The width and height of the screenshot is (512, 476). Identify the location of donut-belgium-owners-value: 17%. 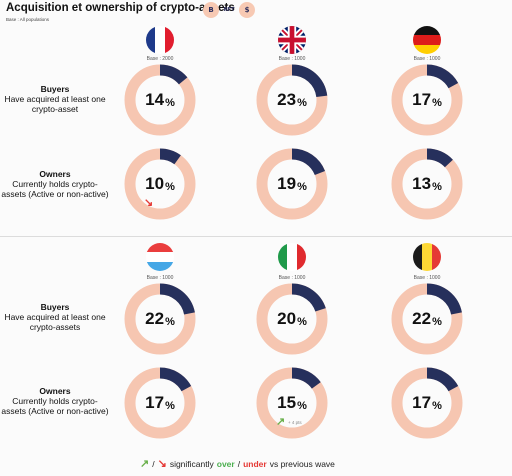
(427, 402).